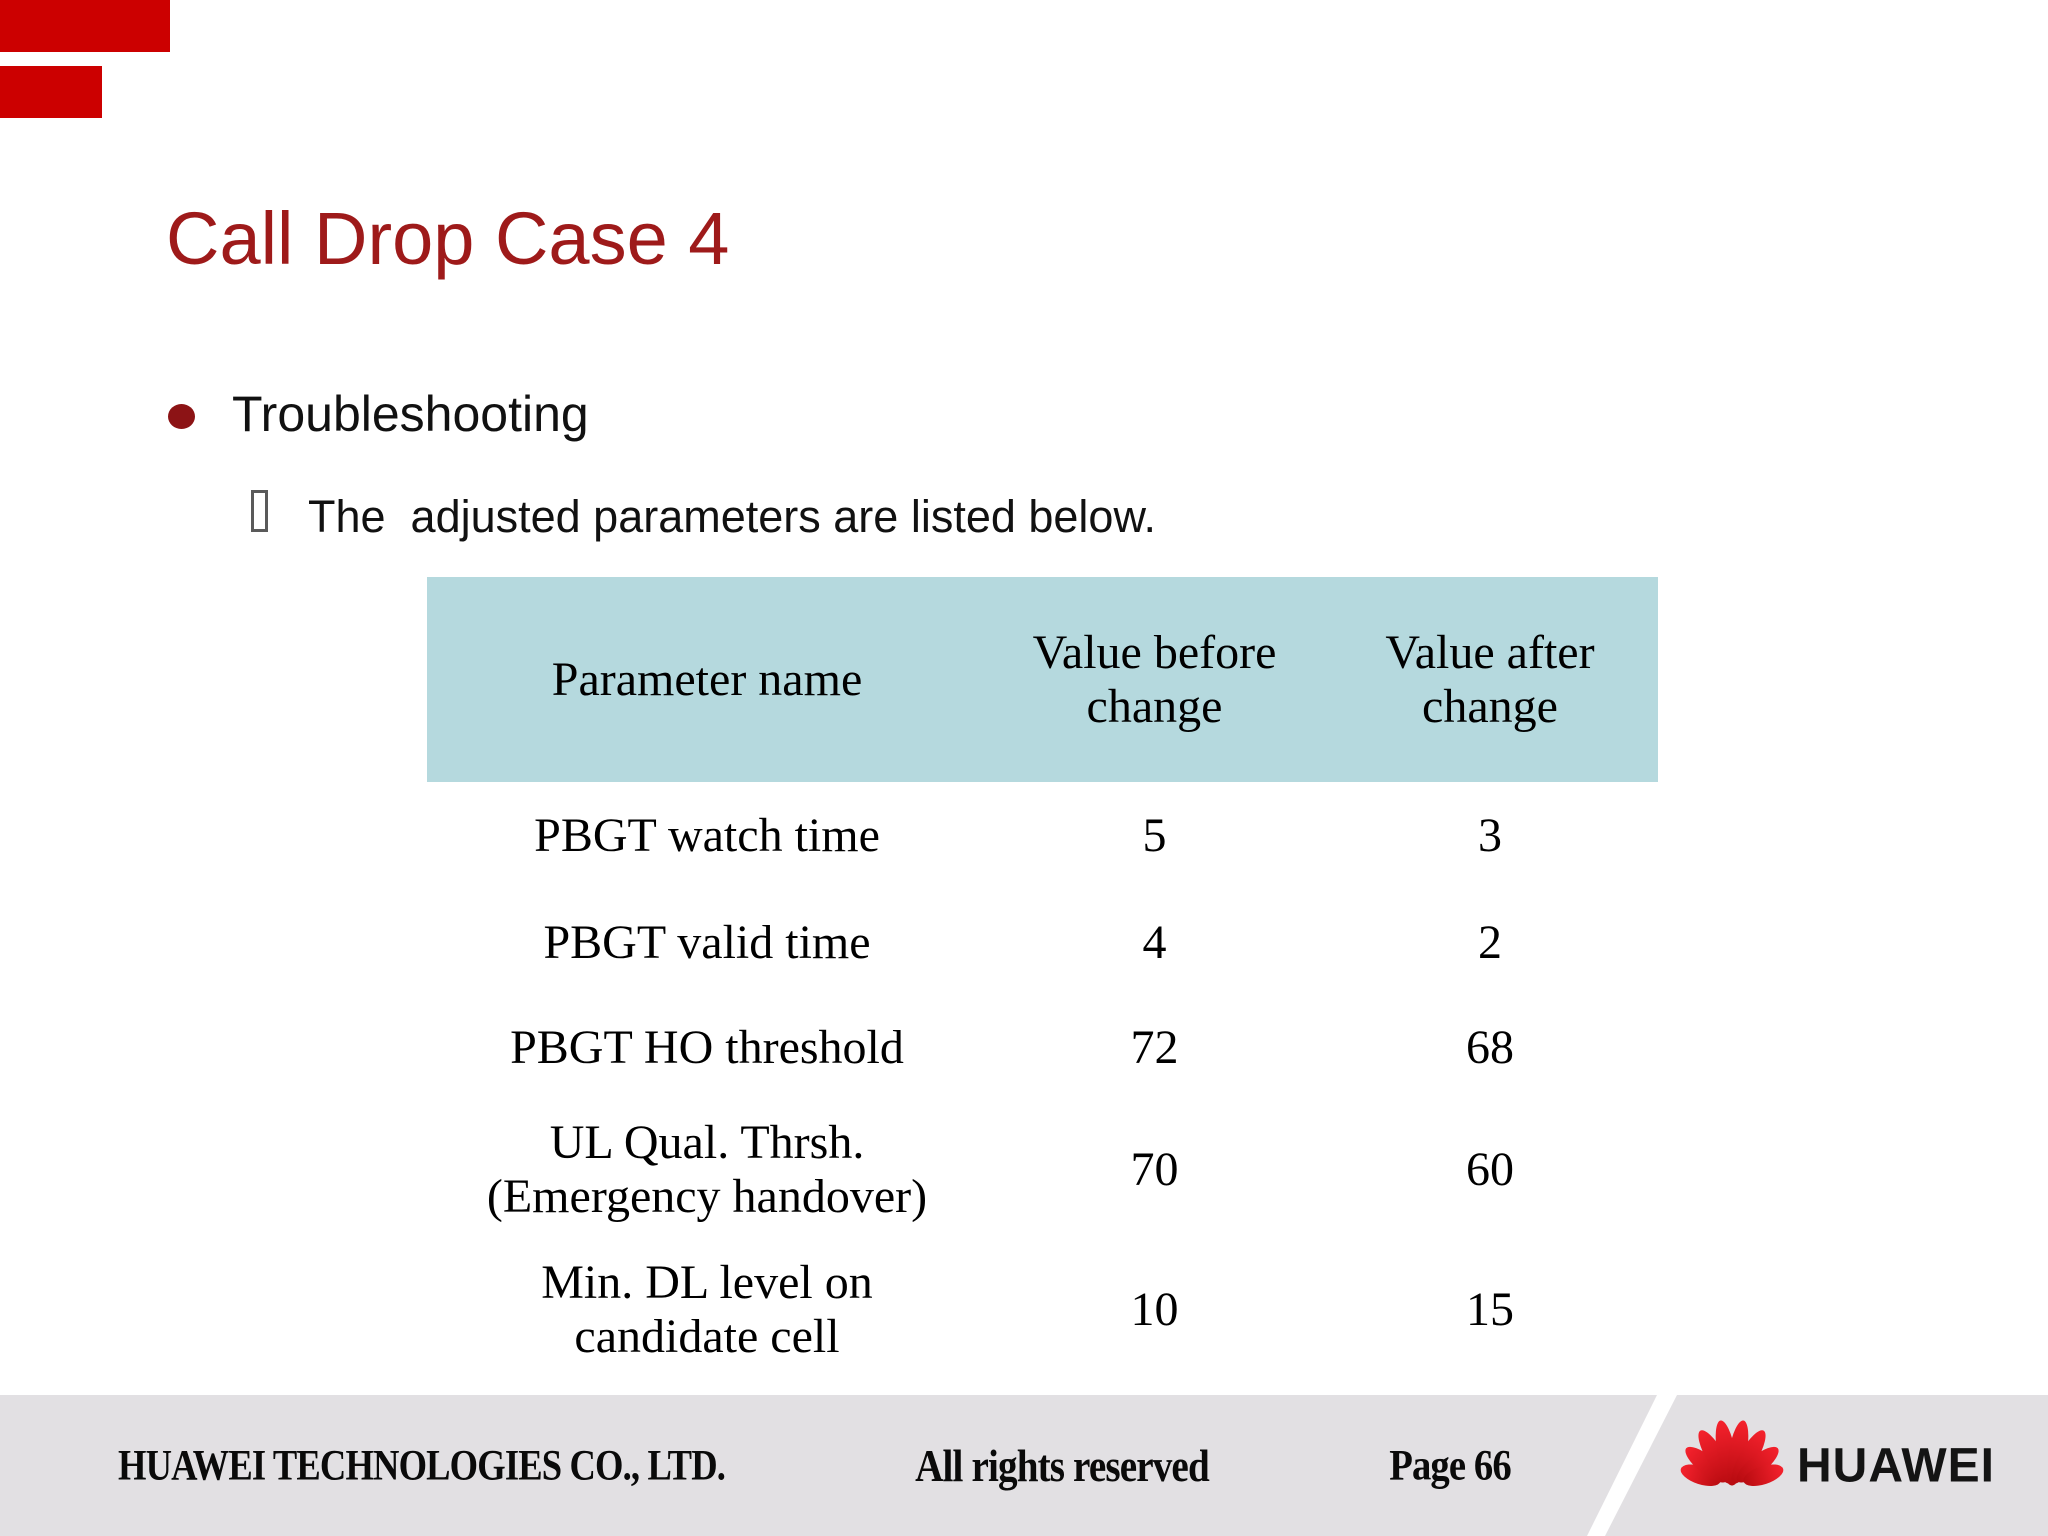 This screenshot has height=1536, width=2048. What do you see at coordinates (1042, 943) in the screenshot?
I see `table-row: PBGT valid time 4 2` at bounding box center [1042, 943].